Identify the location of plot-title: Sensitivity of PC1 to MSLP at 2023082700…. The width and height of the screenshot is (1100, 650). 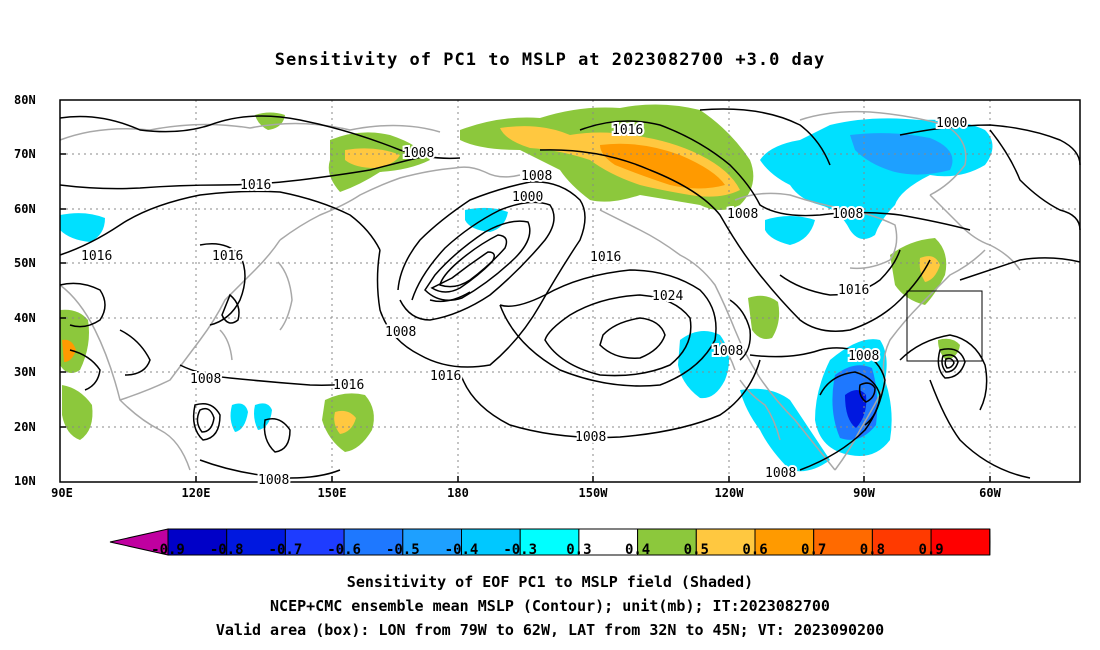
(550, 60).